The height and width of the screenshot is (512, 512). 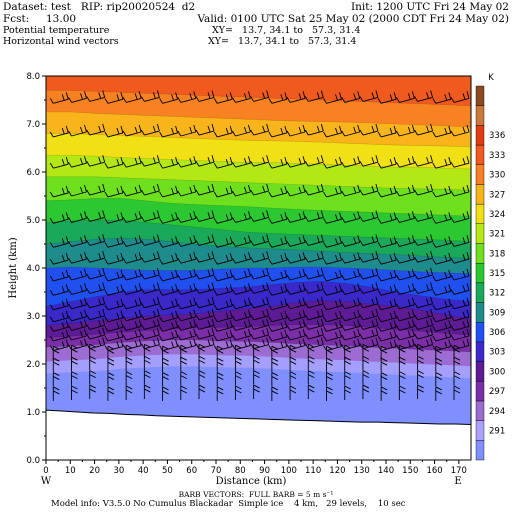 What do you see at coordinates (459, 471) in the screenshot?
I see `x-tick-label: 170` at bounding box center [459, 471].